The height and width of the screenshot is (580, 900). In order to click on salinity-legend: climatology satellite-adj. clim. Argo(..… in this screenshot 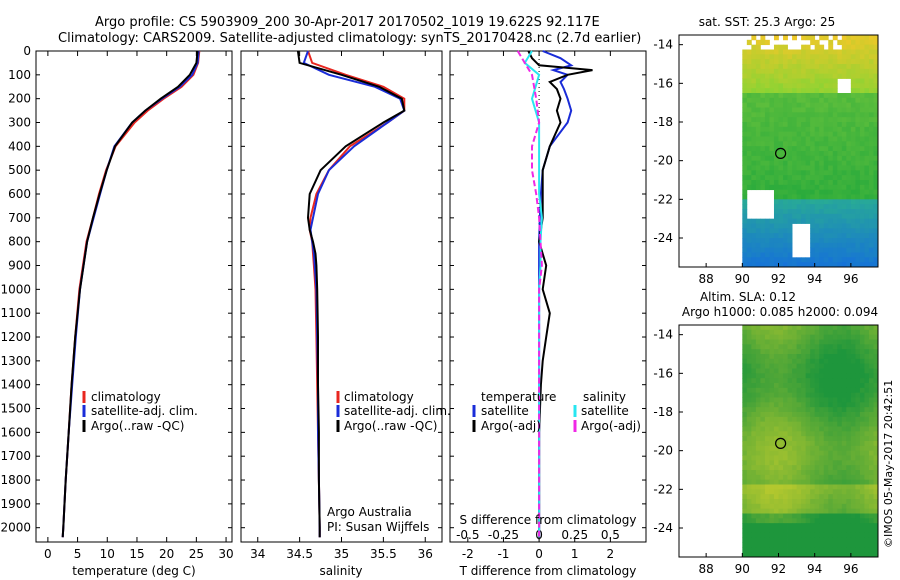, I will do `click(393, 411)`.